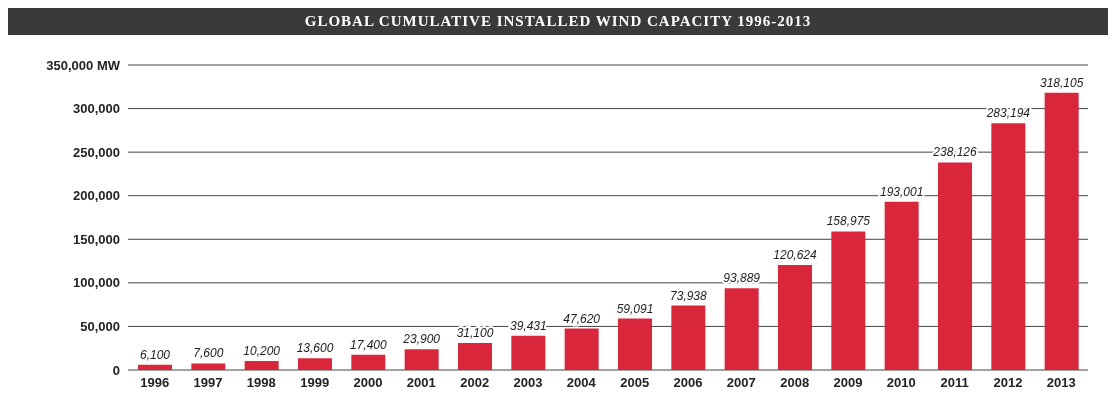  I want to click on data-label: 17,400, so click(368, 344).